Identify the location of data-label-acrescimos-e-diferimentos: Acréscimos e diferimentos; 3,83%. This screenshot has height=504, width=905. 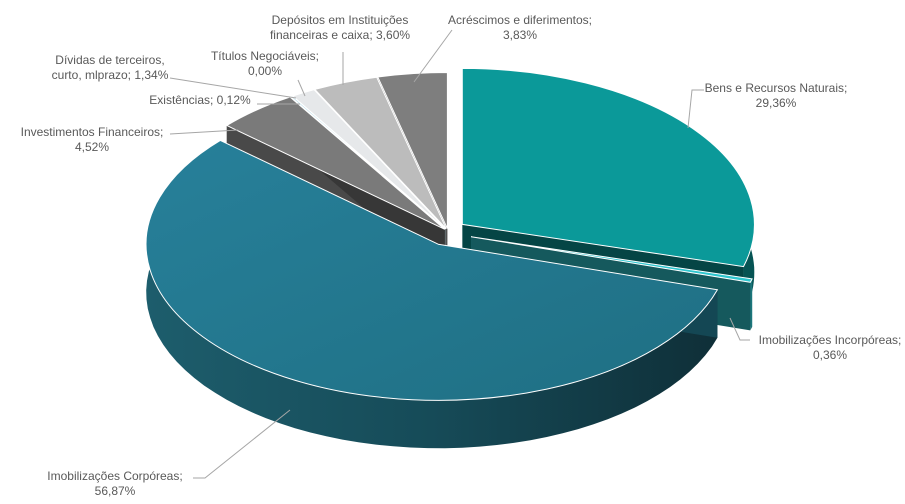
(520, 27).